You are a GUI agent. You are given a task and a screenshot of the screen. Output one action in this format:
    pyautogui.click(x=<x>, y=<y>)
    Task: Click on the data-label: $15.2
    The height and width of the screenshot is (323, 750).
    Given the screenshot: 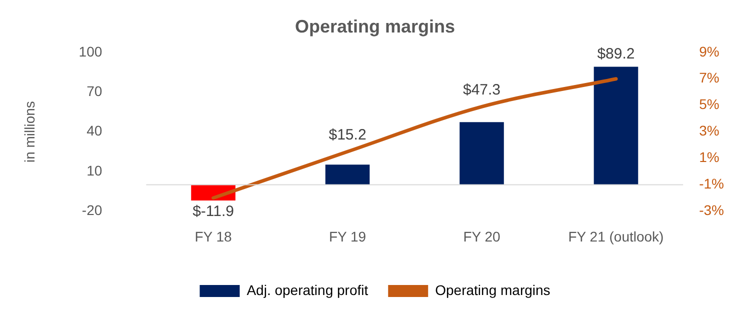 What is the action you would take?
    pyautogui.click(x=347, y=135)
    